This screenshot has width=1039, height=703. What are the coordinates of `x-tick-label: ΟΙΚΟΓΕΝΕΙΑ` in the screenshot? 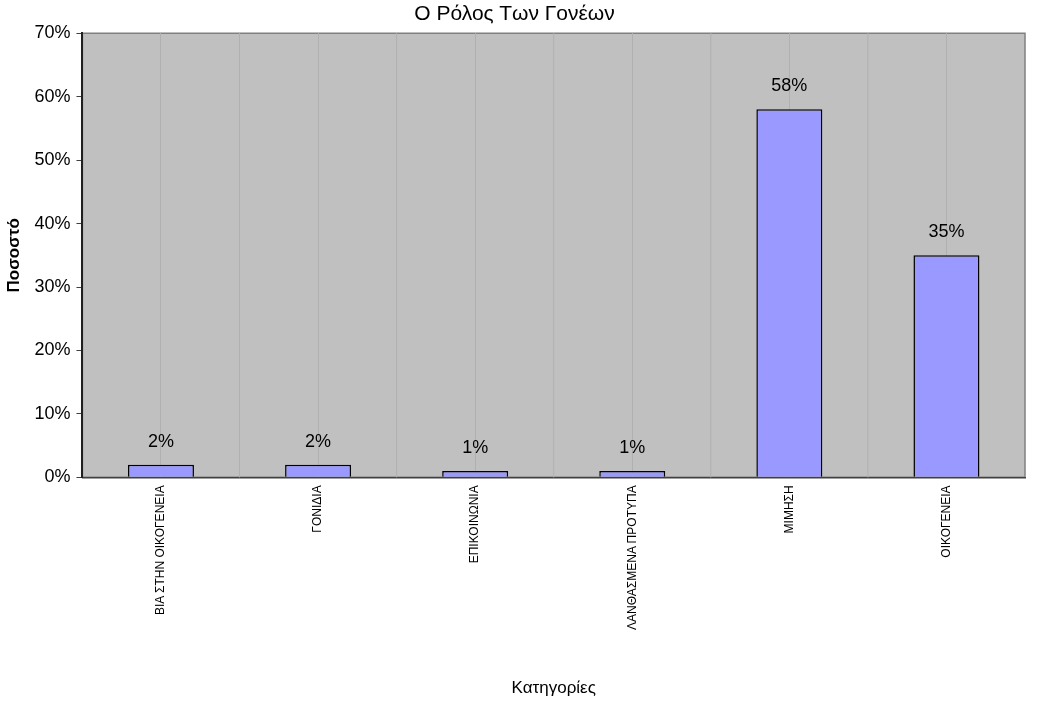 It's located at (945, 521).